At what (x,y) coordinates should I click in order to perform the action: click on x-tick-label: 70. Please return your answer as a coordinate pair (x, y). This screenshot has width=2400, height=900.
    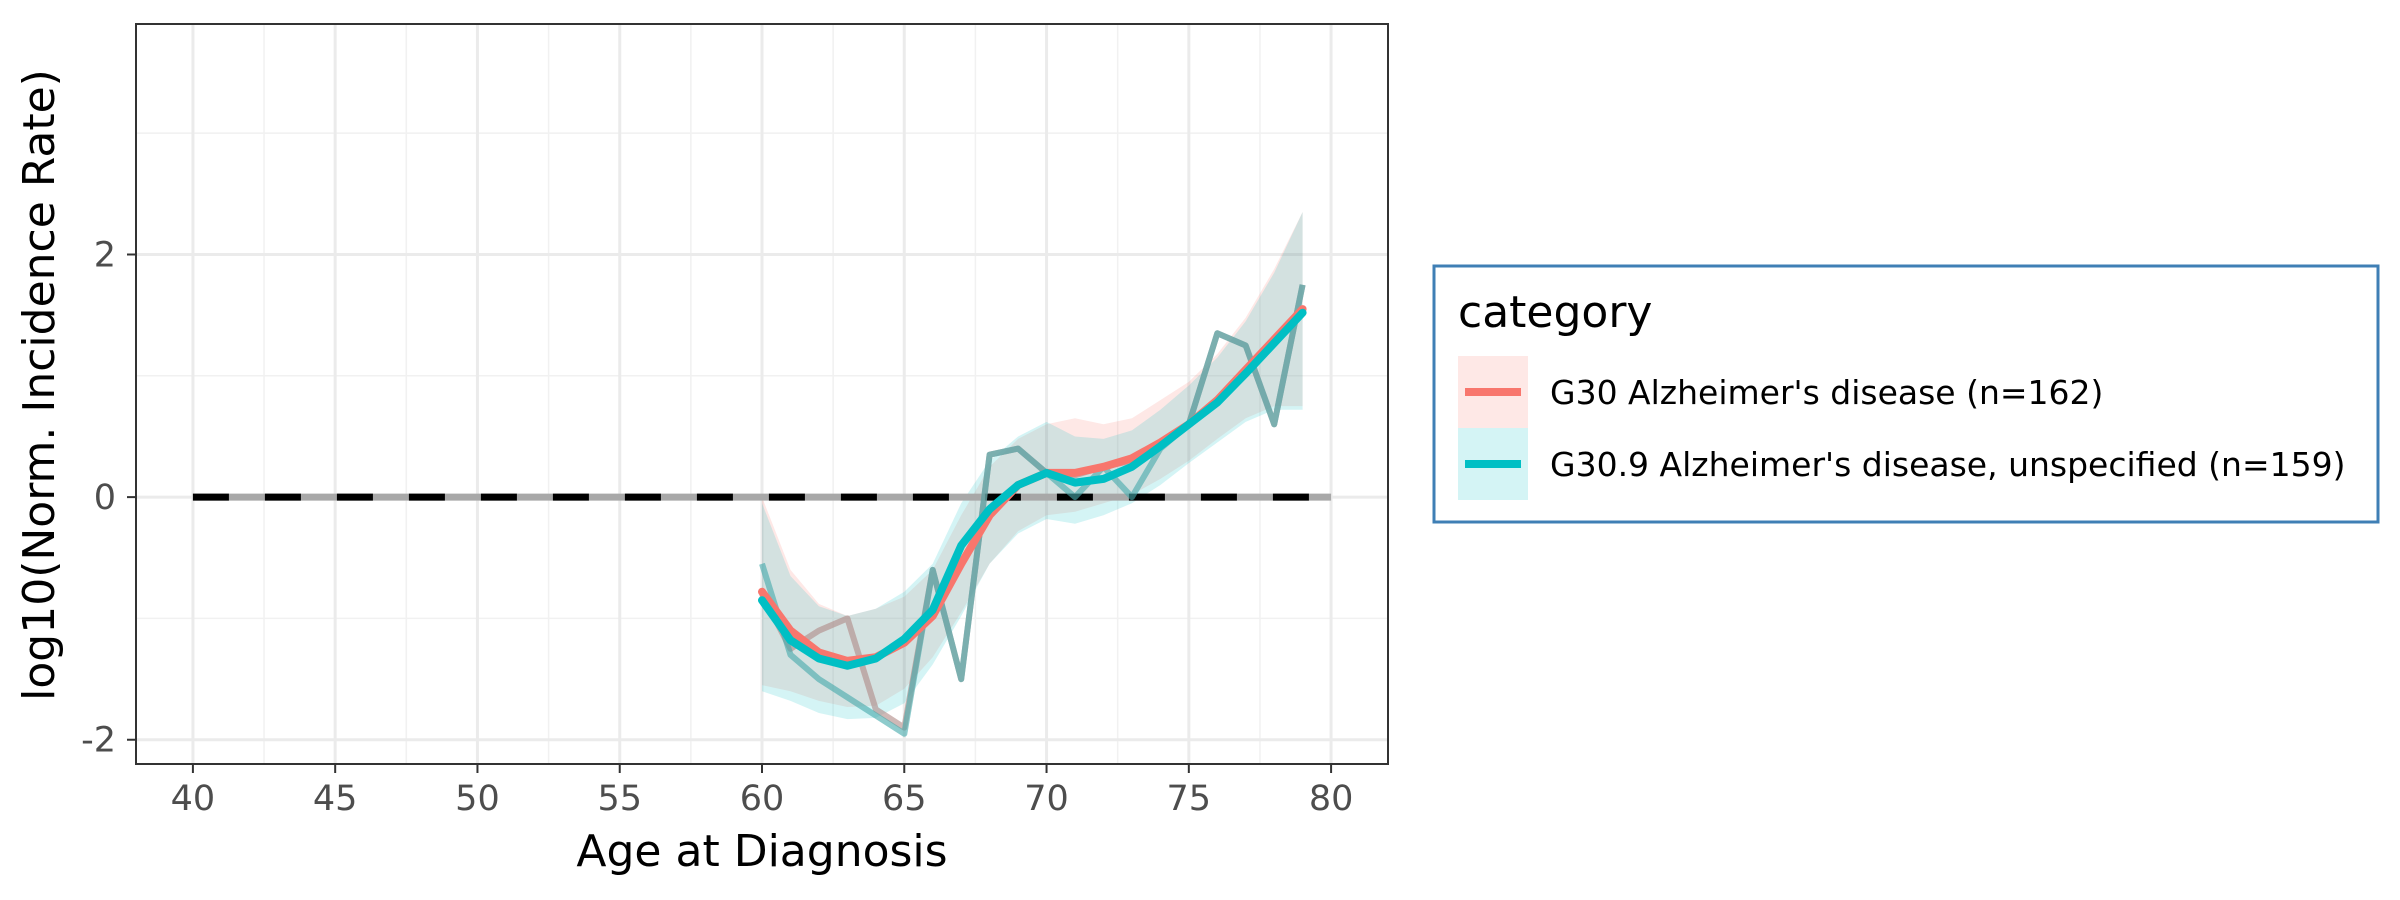
    Looking at the image, I should click on (1046, 799).